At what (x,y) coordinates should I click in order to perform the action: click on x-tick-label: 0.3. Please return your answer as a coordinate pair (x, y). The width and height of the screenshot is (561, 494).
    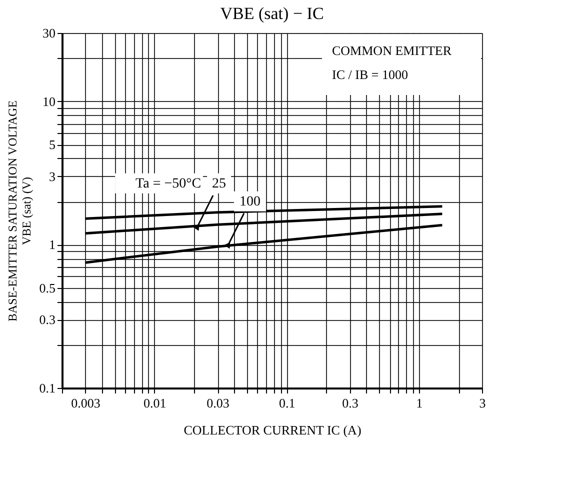
    Looking at the image, I should click on (350, 403).